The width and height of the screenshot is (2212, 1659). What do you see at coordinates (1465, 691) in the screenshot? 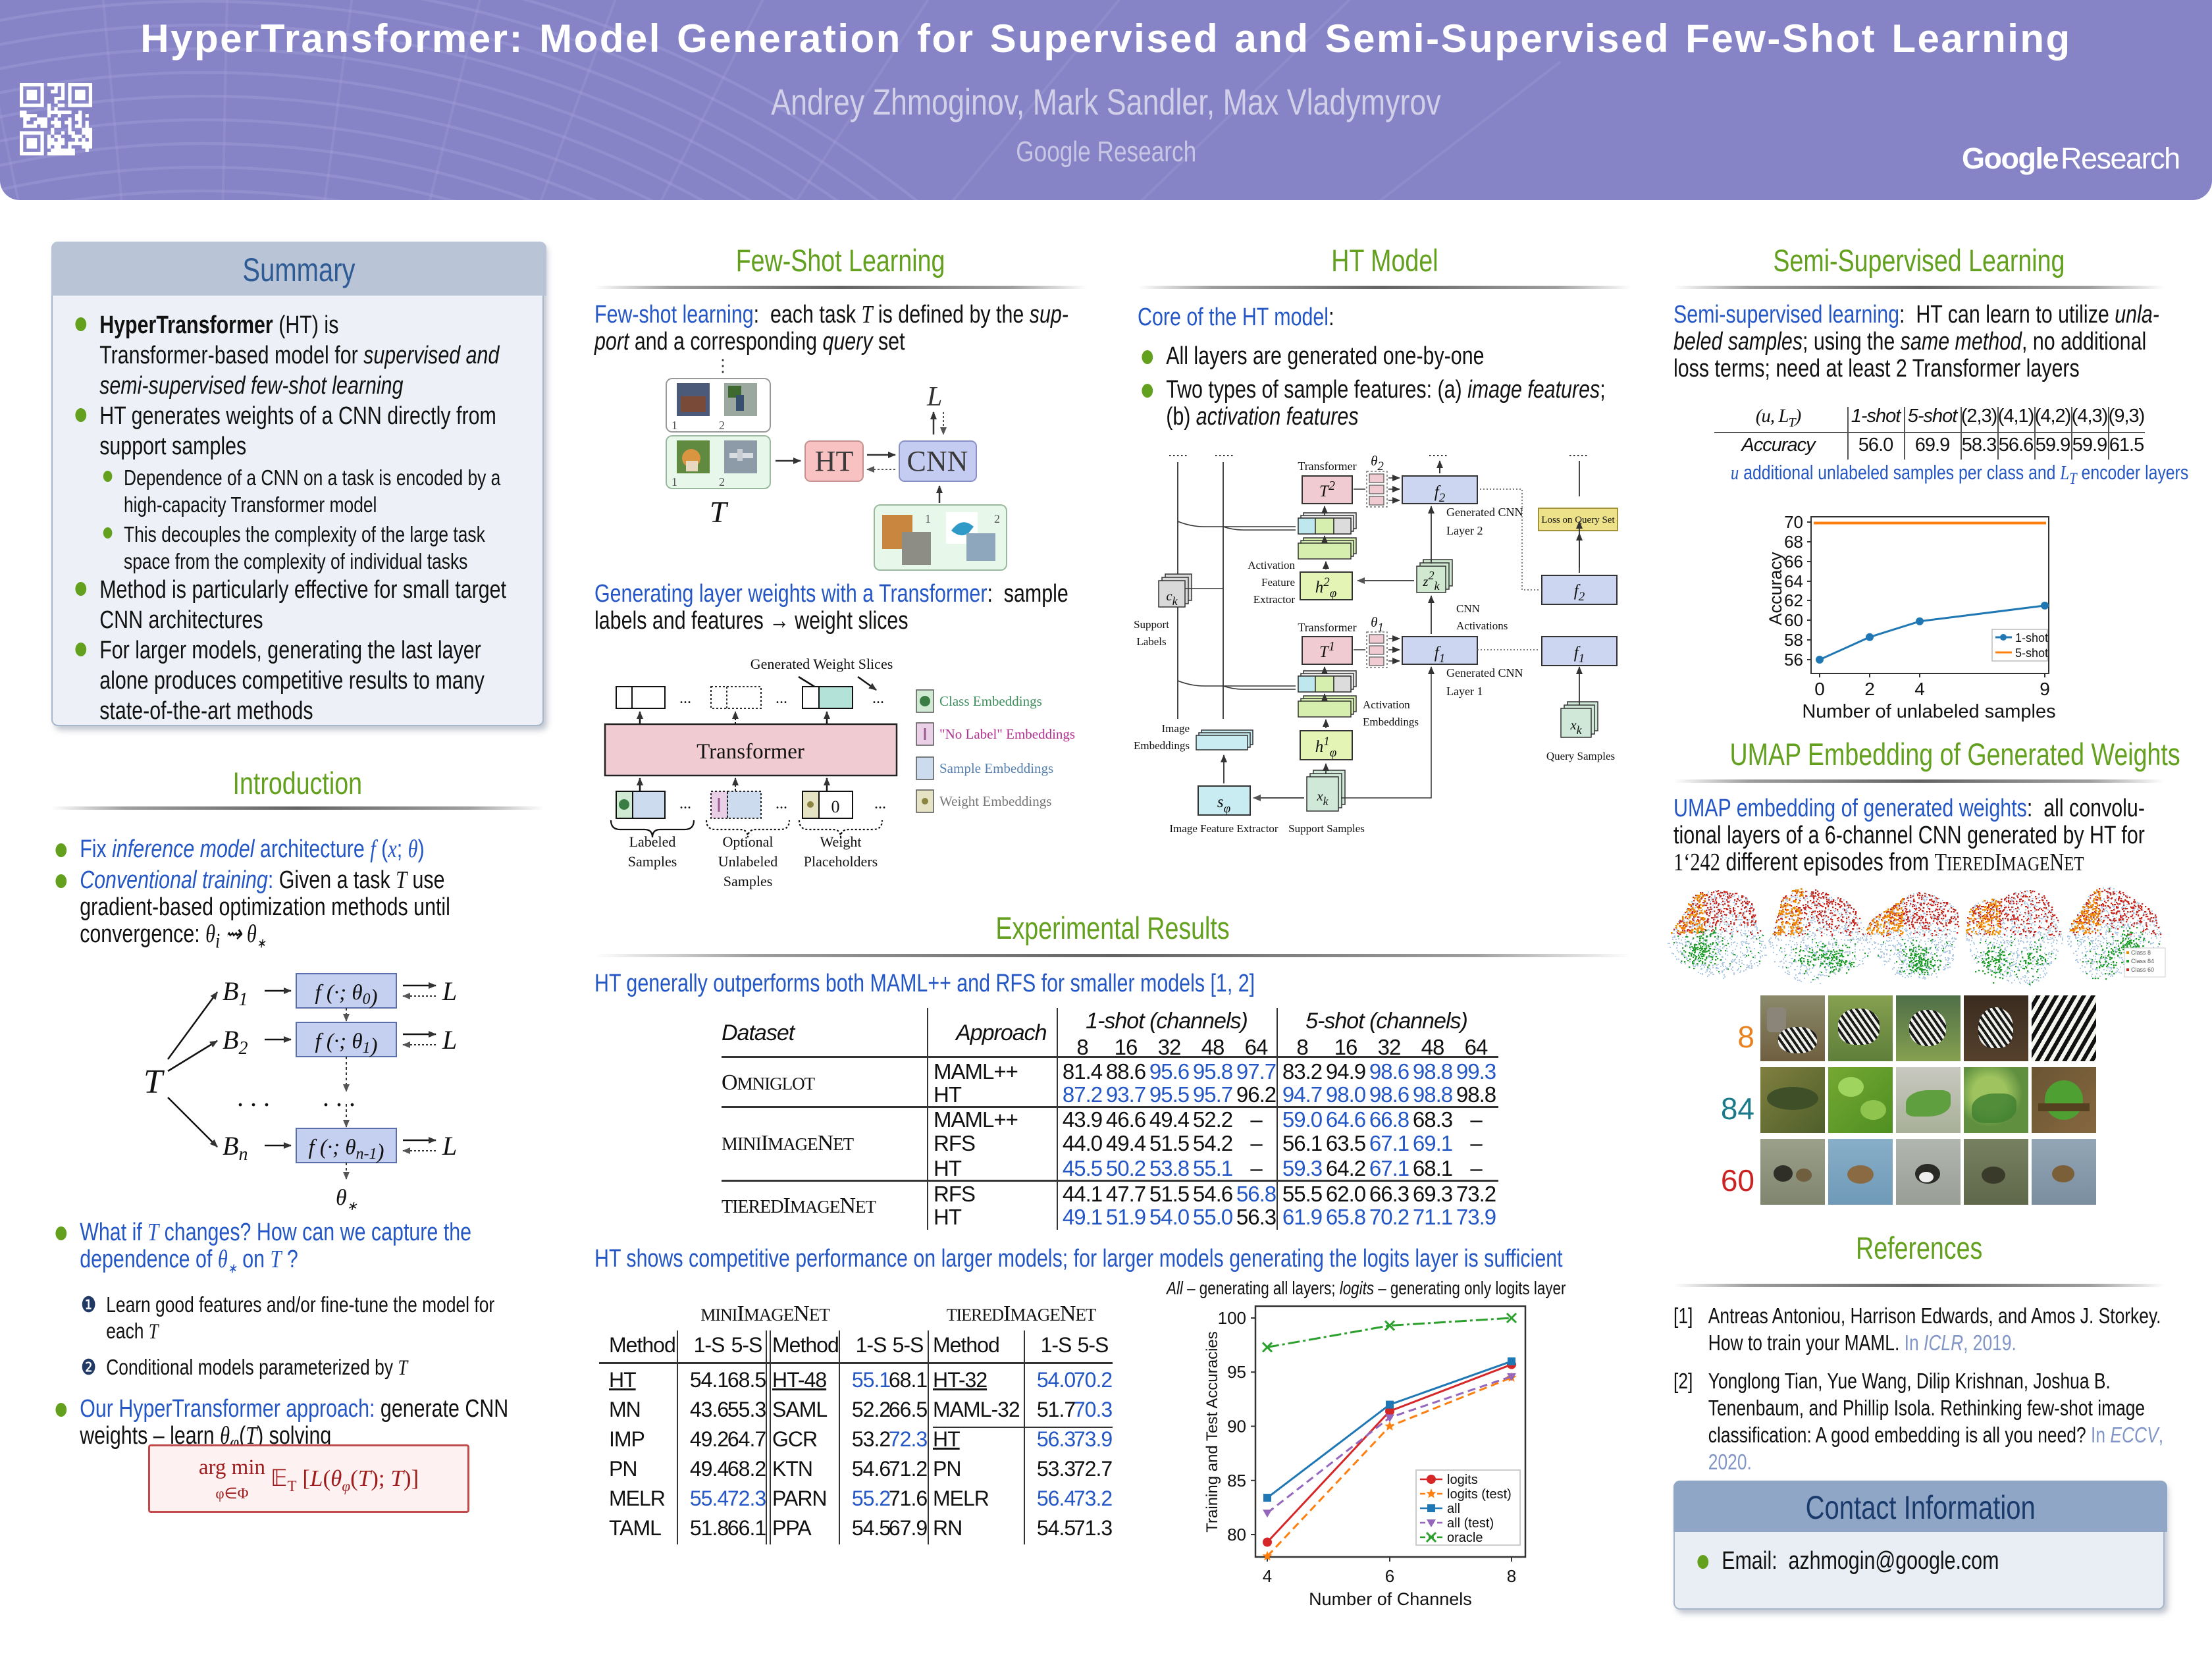
I see `svg-text: Layer 1` at bounding box center [1465, 691].